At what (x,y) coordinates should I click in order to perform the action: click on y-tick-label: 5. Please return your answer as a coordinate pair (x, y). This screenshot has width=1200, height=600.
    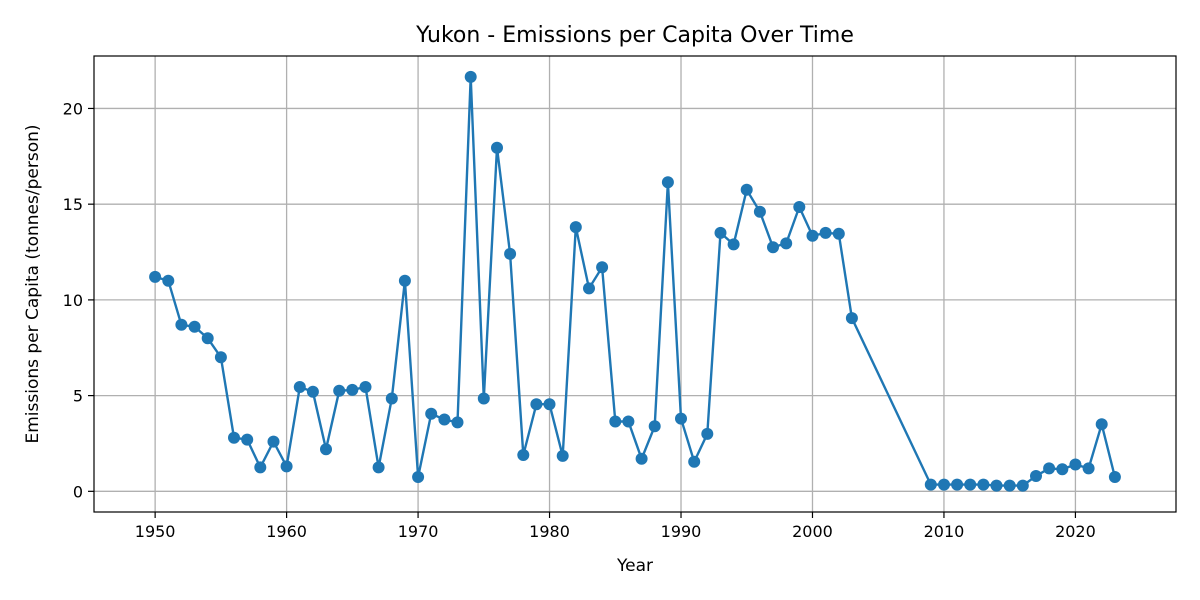
    Looking at the image, I should click on (78, 396).